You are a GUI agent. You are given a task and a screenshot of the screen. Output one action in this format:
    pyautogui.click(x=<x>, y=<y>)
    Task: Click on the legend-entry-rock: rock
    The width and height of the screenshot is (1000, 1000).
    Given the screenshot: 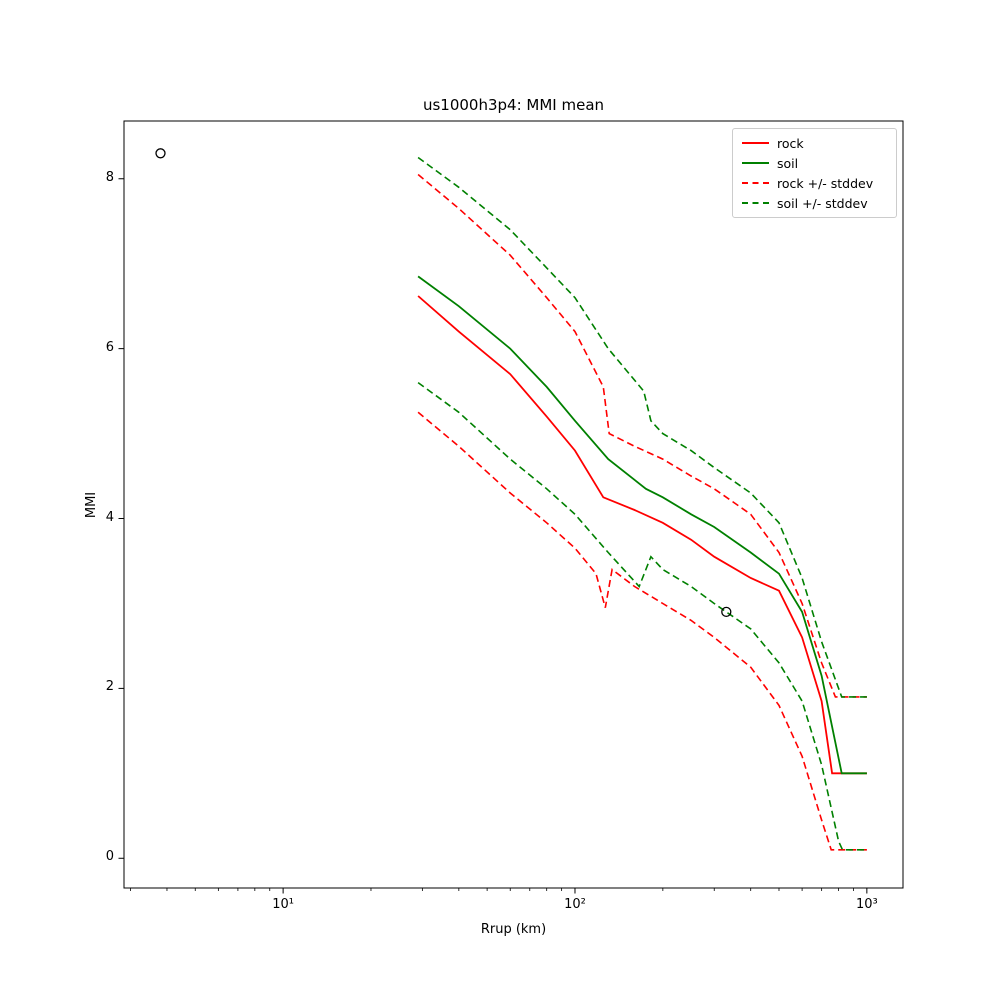 What is the action you would take?
    pyautogui.click(x=814, y=143)
    